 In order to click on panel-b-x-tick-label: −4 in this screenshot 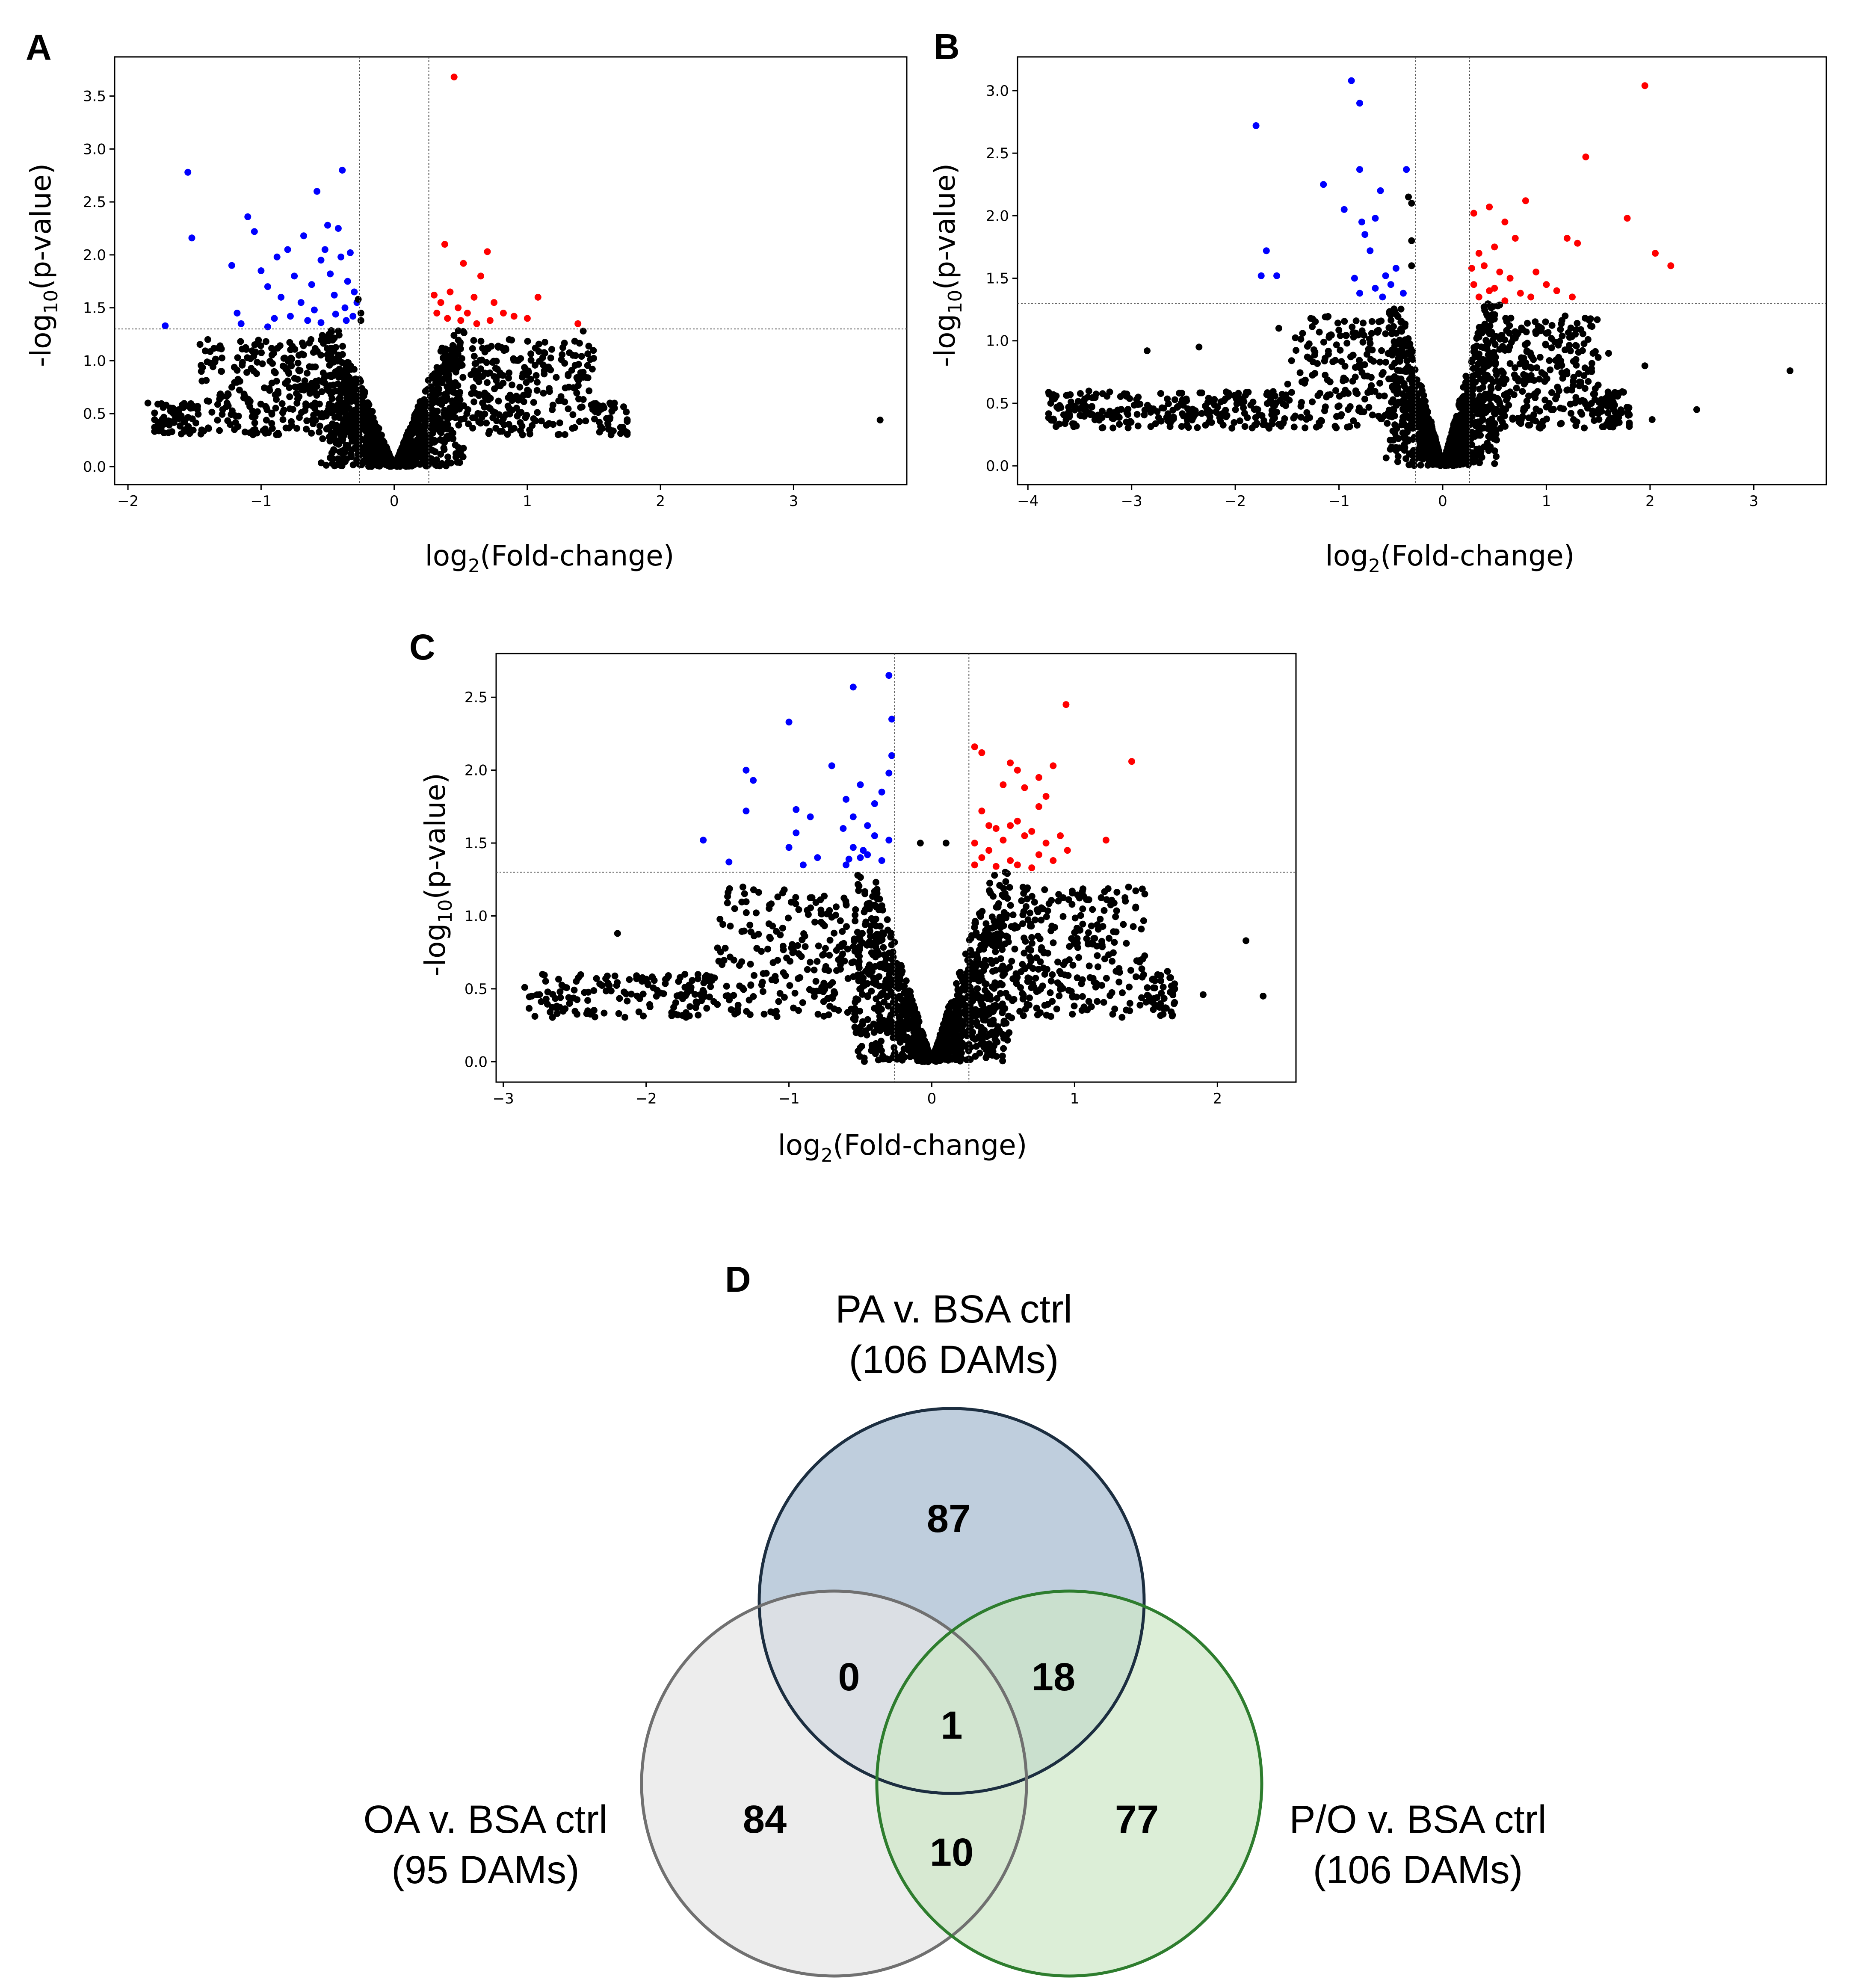, I will do `click(1027, 501)`.